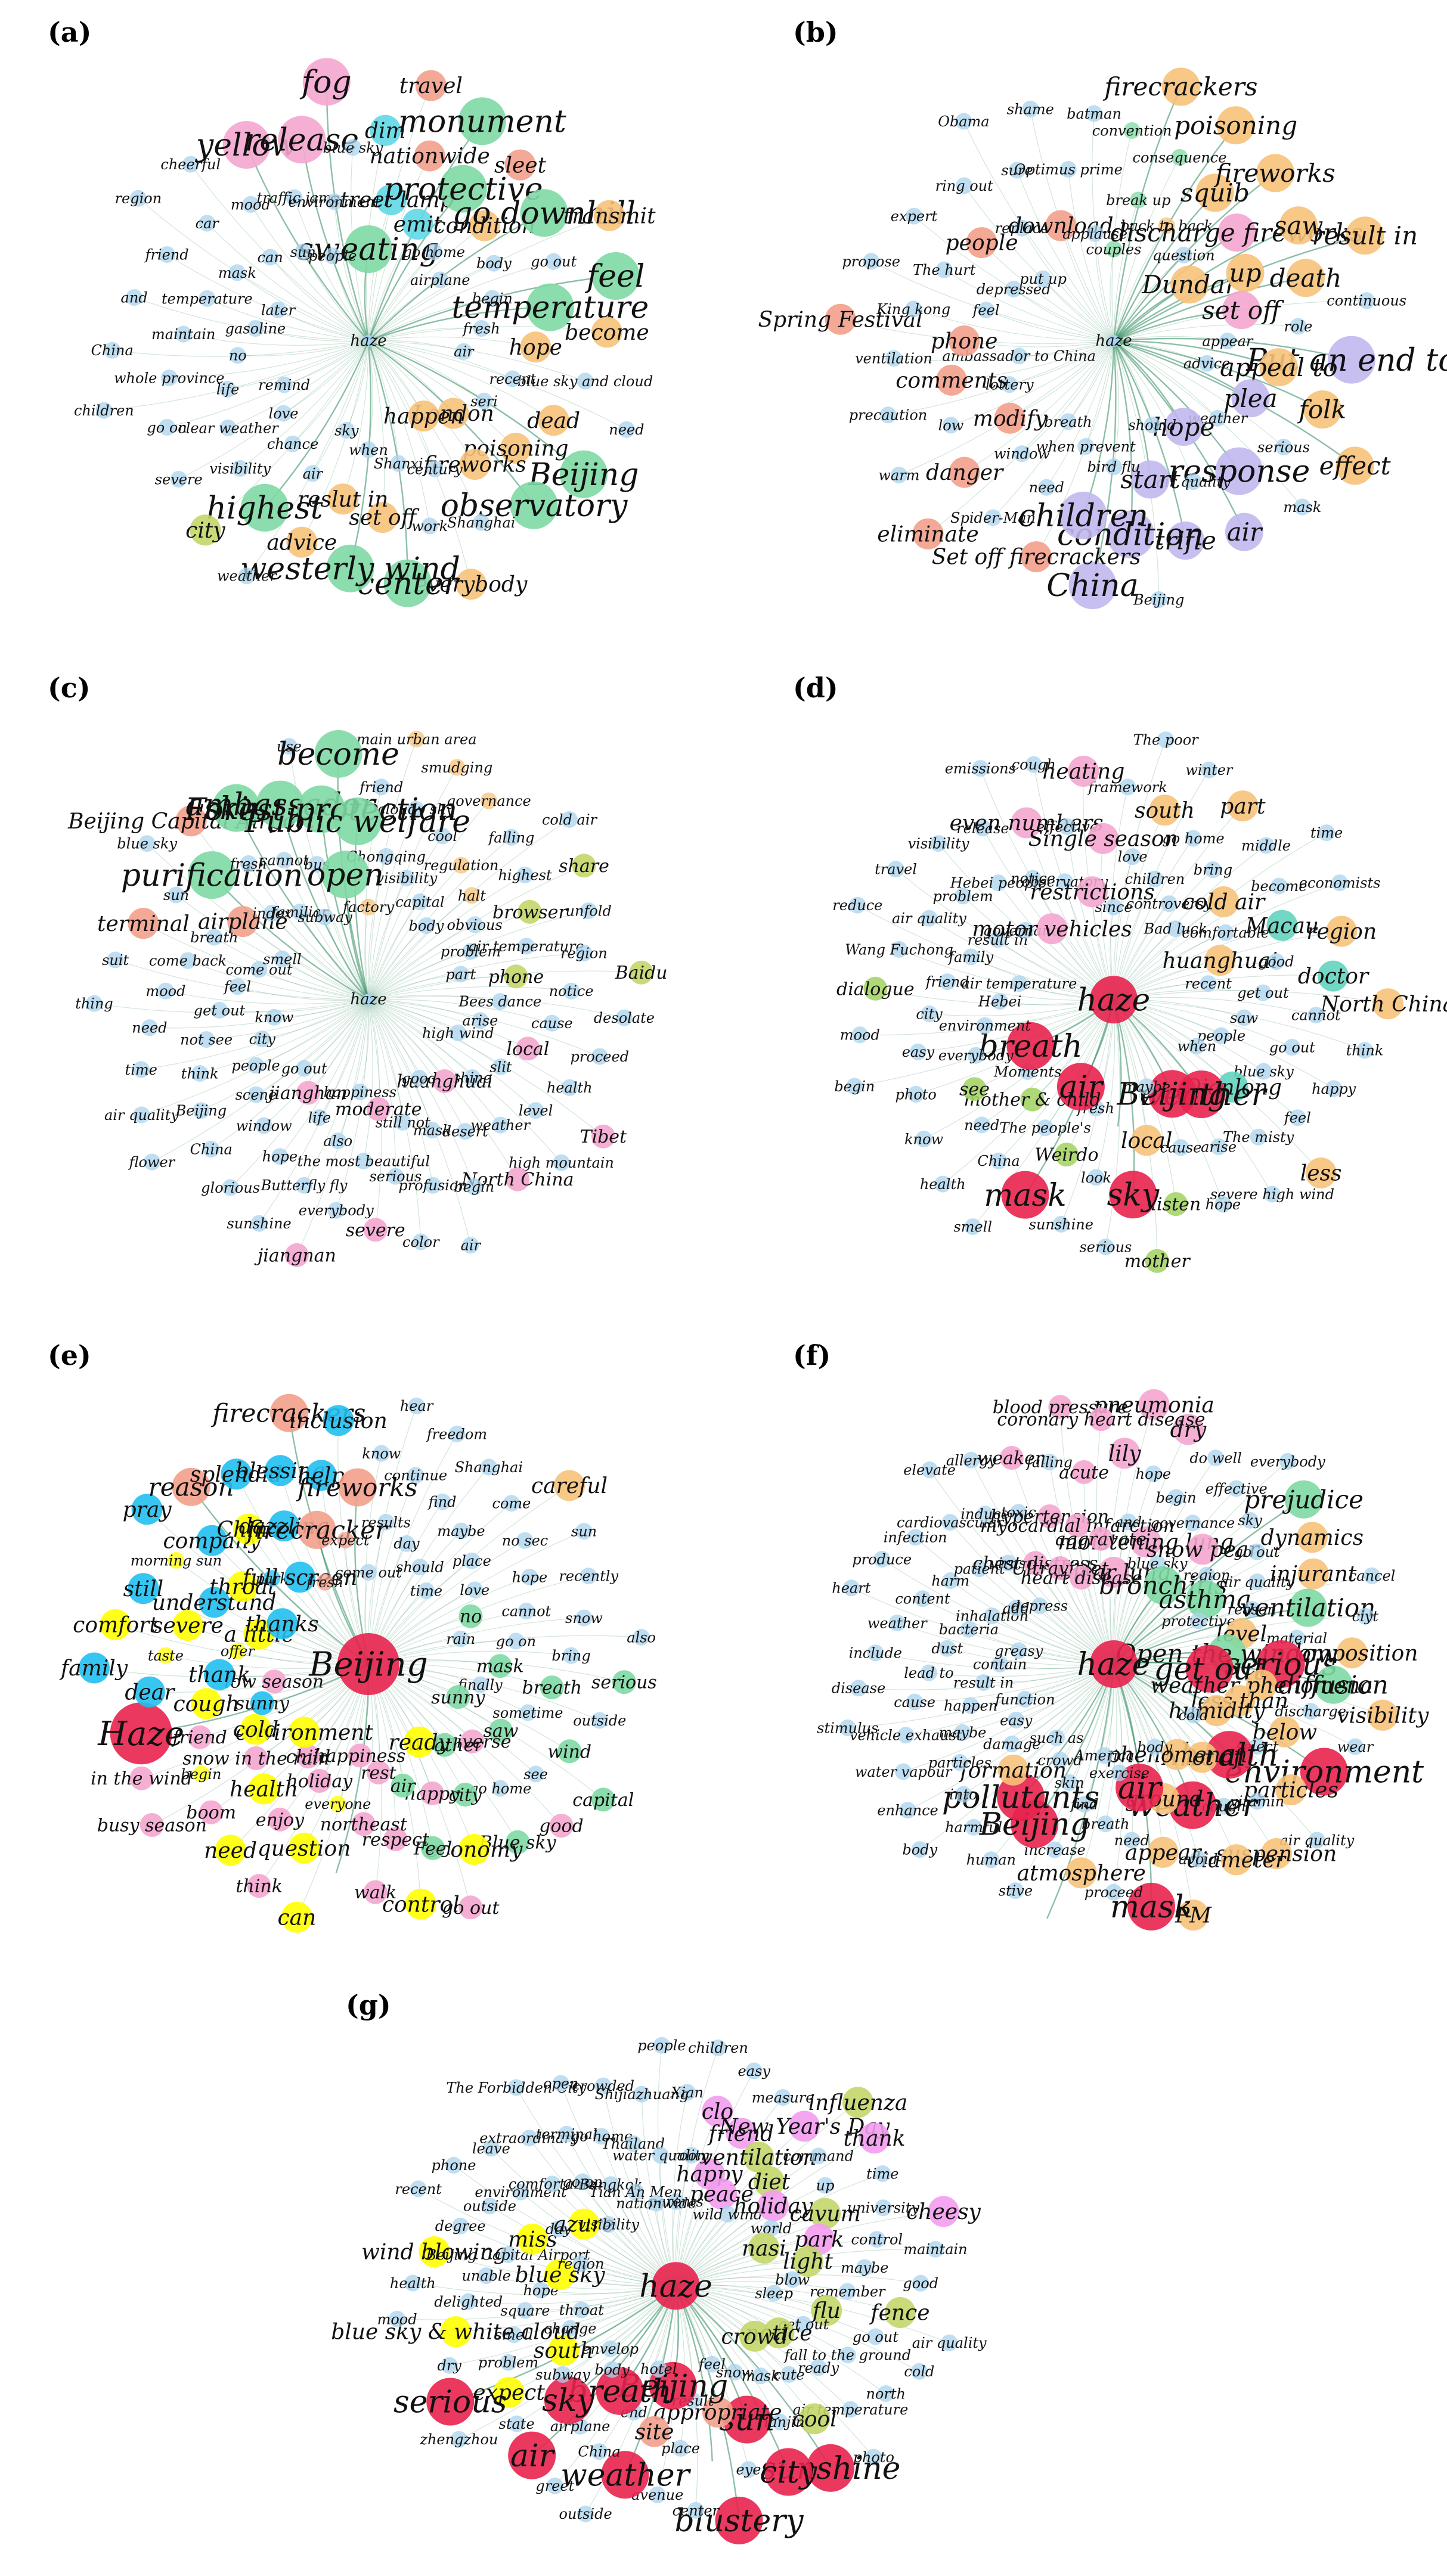 The image size is (1447, 2576). Describe the element at coordinates (219, 1675) in the screenshot. I see `node-label: thank` at that location.